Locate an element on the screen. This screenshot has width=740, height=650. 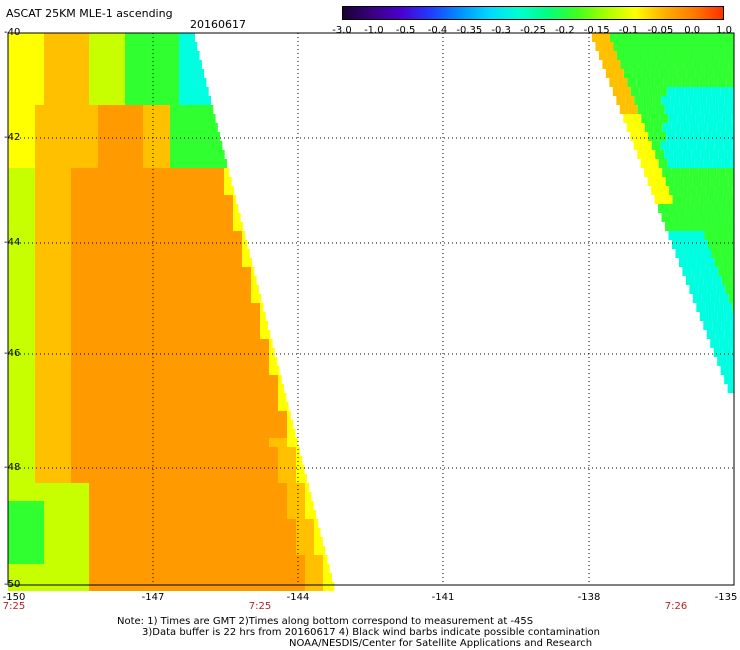
color-scale-tick: 1.0 is located at coordinates (724, 30).